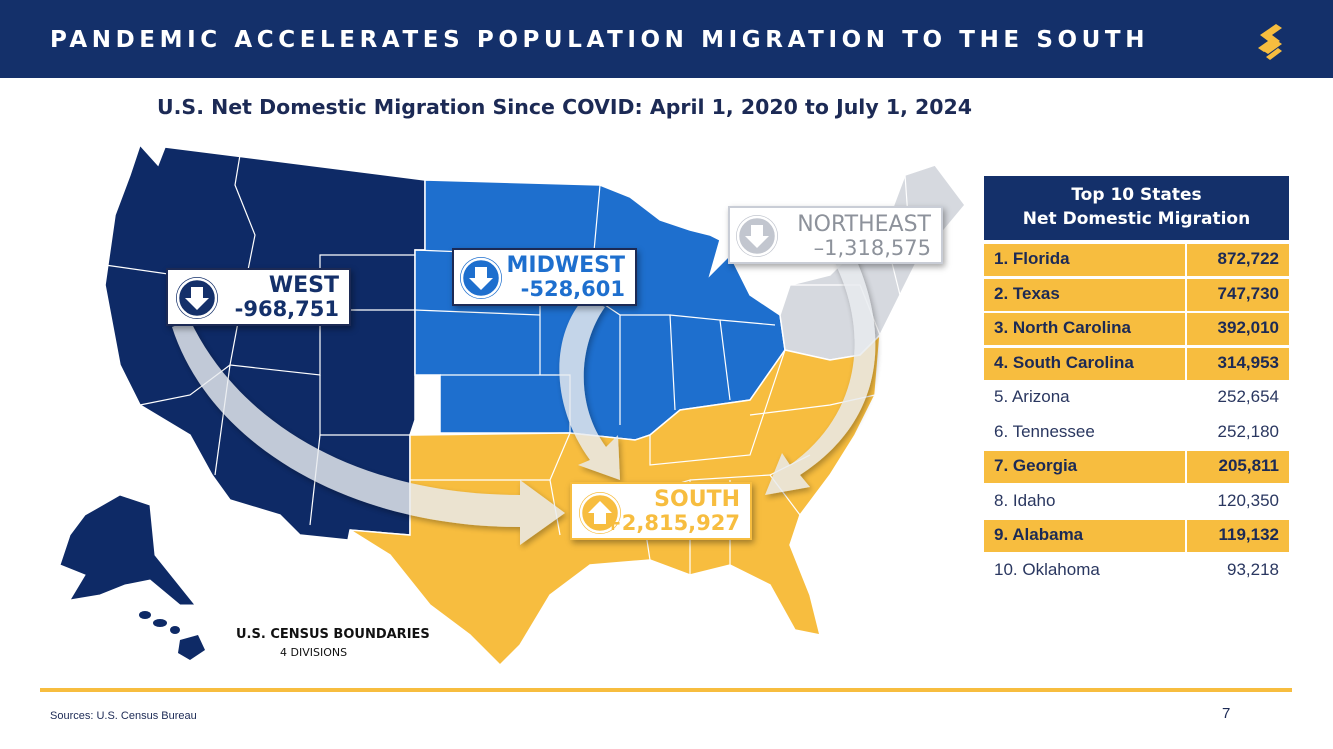  Describe the element at coordinates (172, 635) in the screenshot. I see `region-west-hawaii` at that location.